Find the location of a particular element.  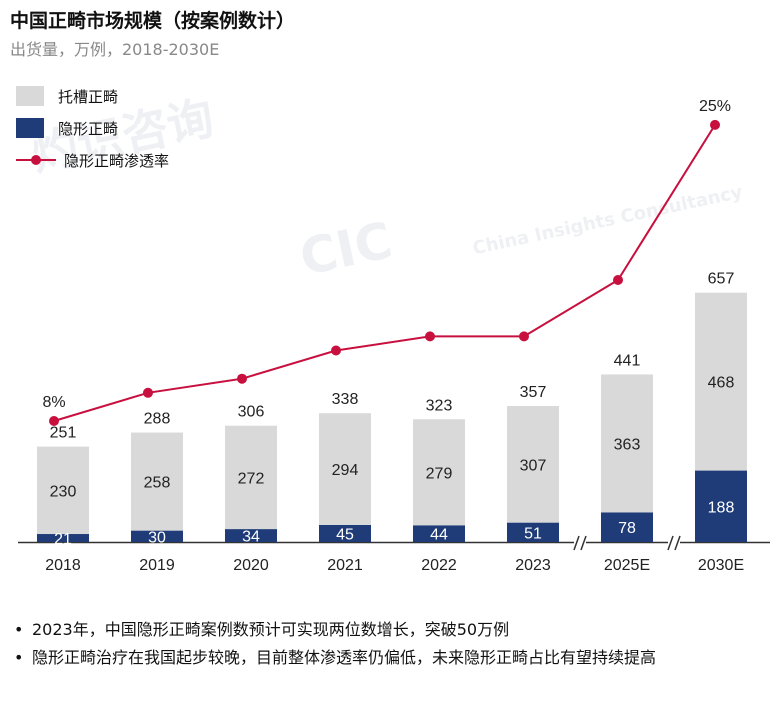

x-tick-label: 2030E is located at coordinates (721, 565).